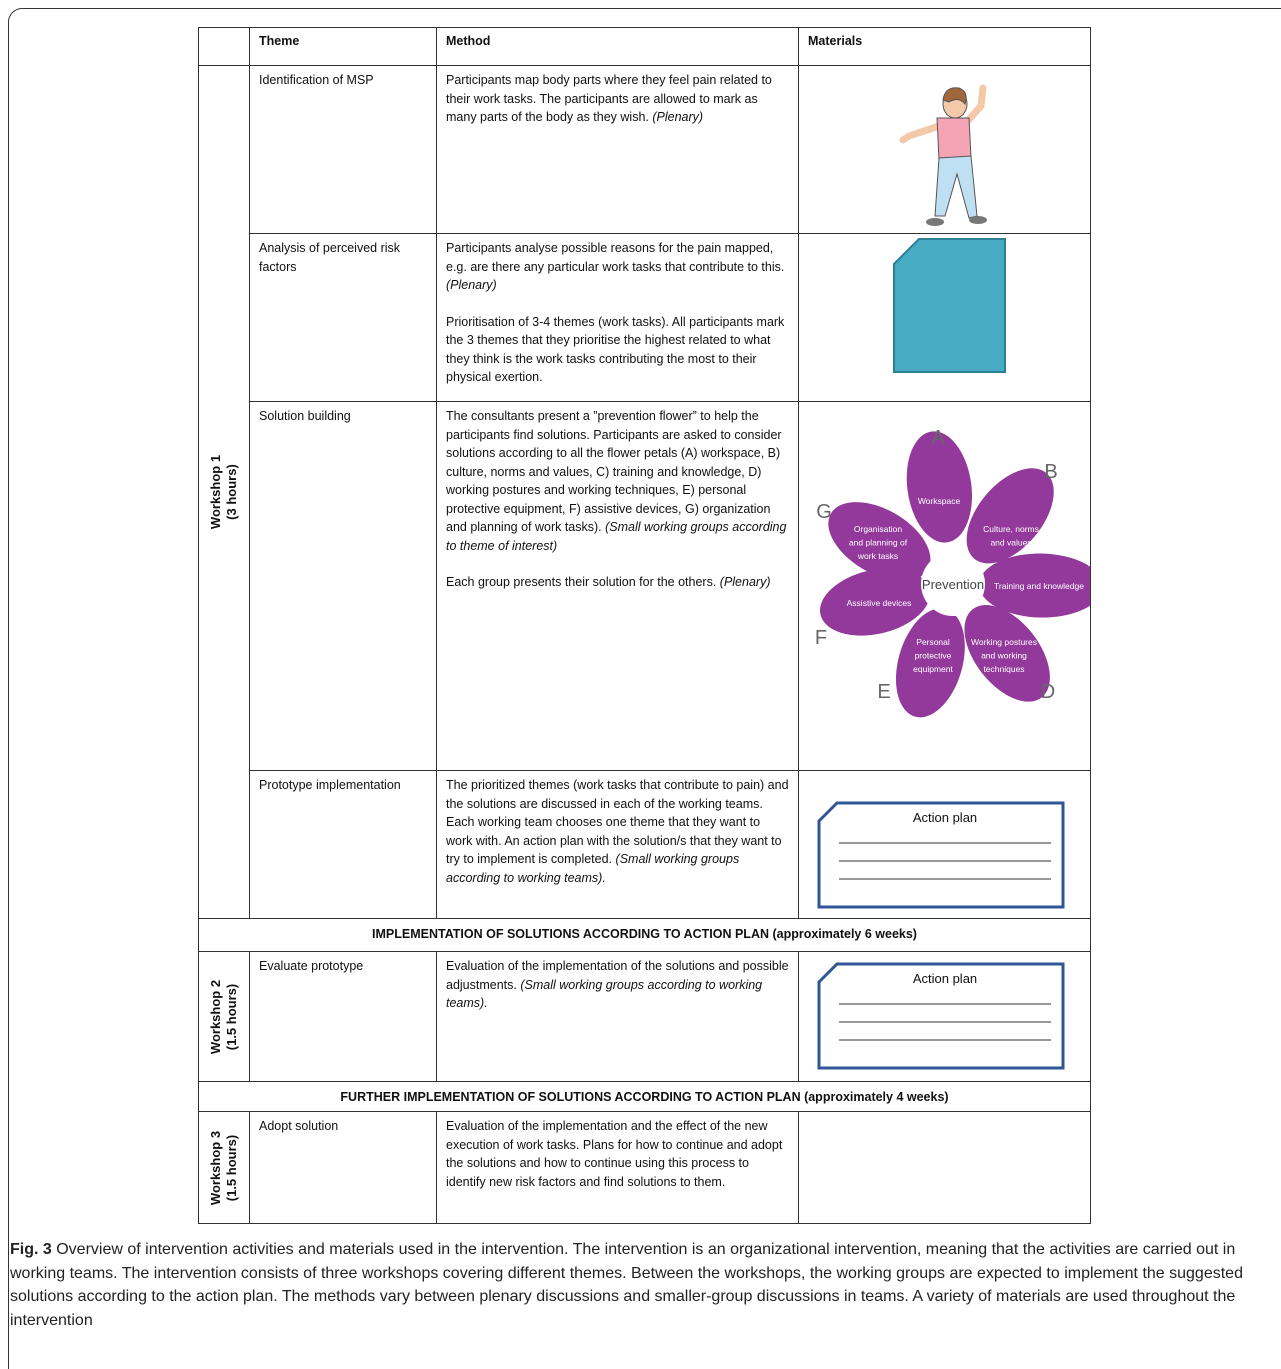 This screenshot has height=1369, width=1281. I want to click on plan-box, so click(941, 1016).